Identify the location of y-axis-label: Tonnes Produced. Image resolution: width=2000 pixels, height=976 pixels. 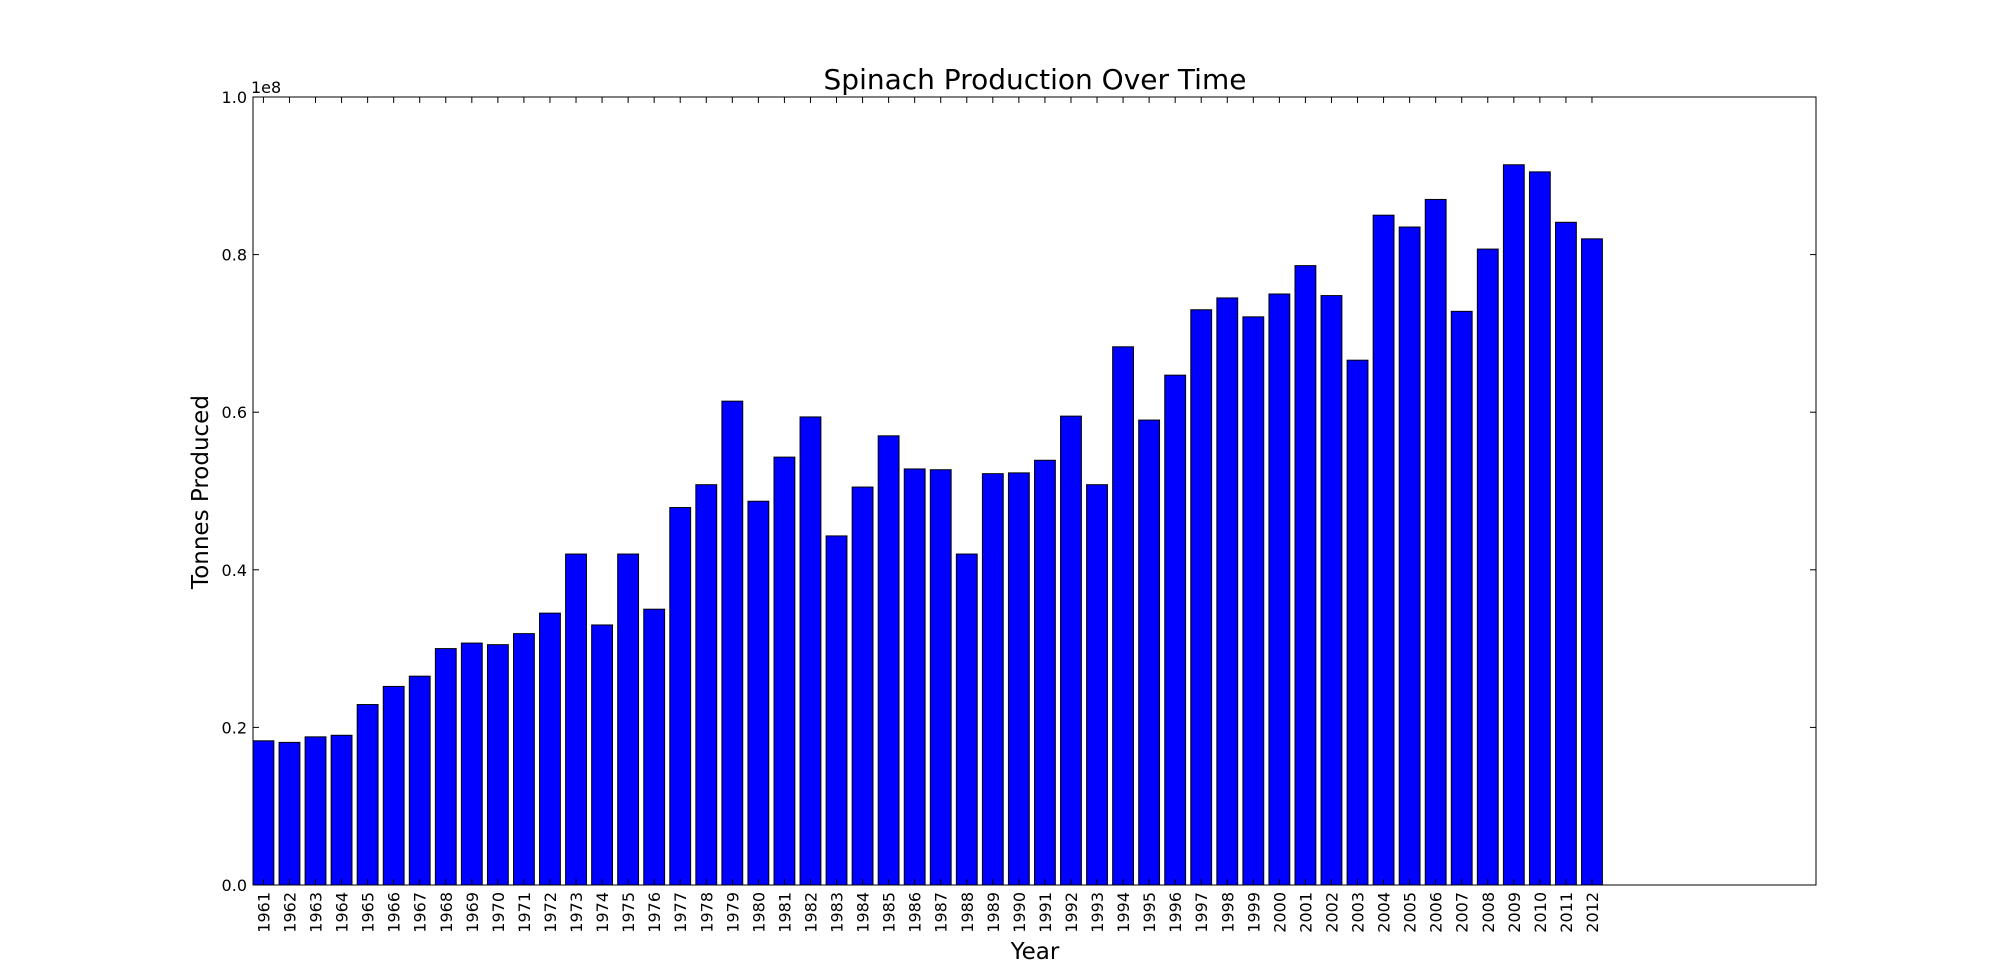
(201, 492).